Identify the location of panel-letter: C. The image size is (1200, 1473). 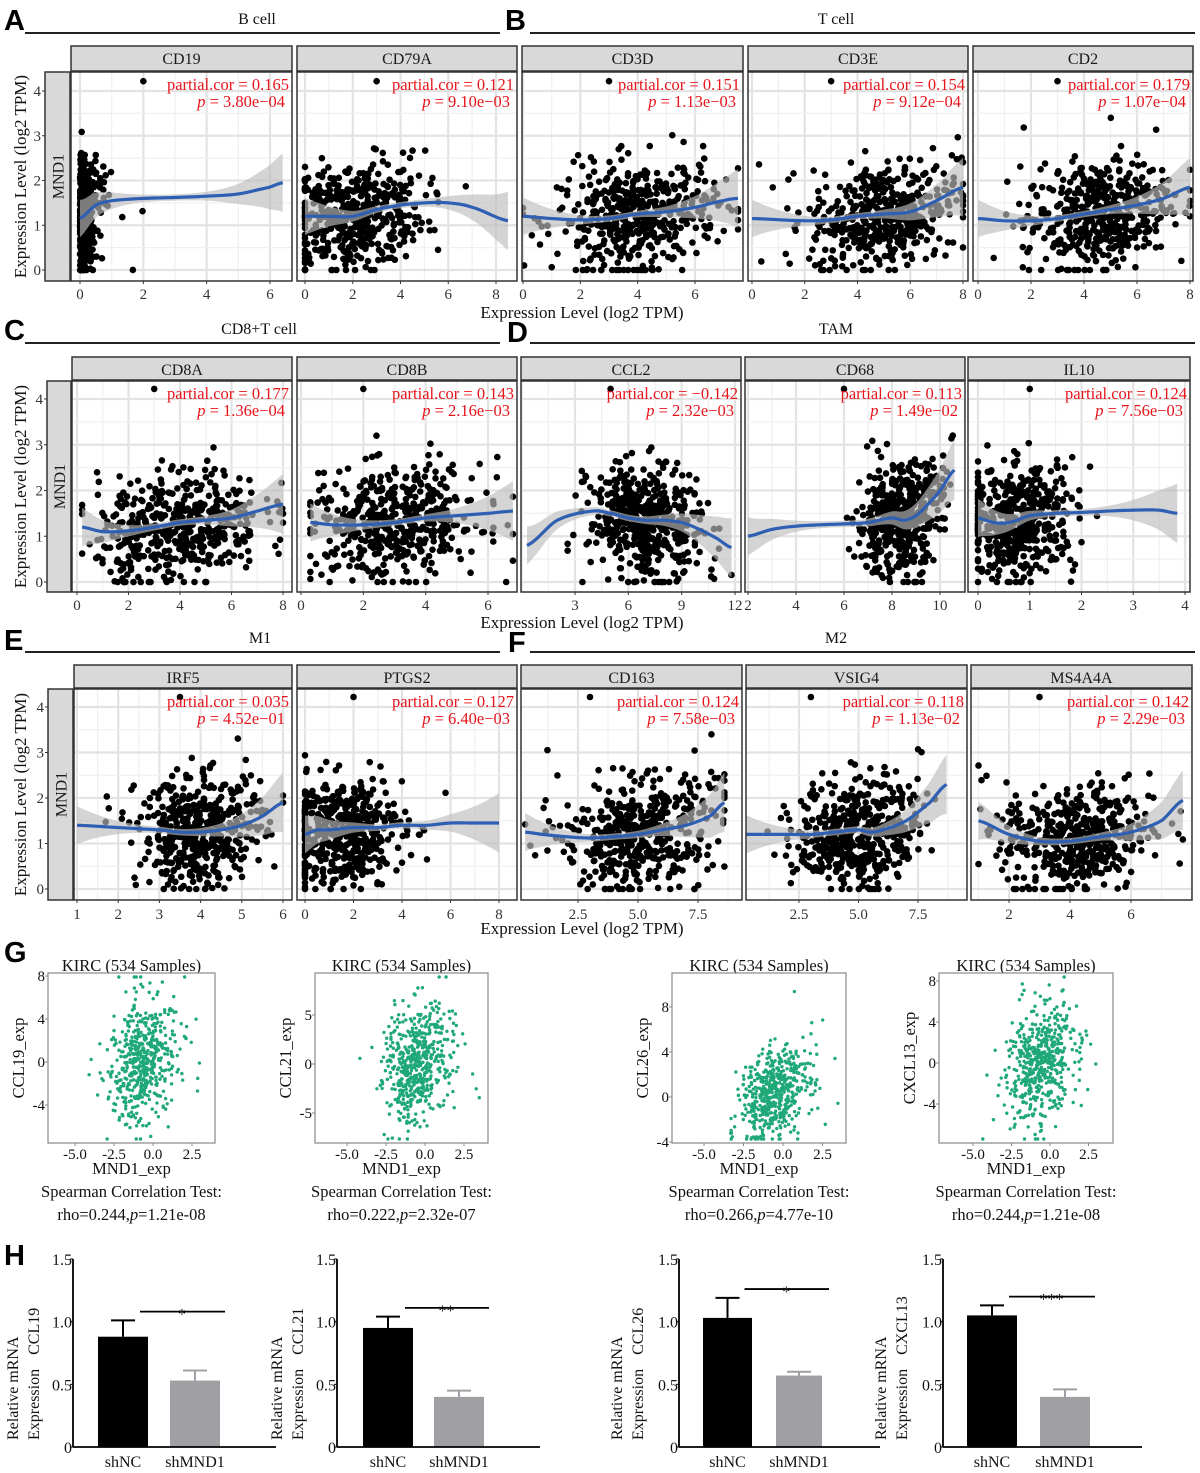
(14, 331).